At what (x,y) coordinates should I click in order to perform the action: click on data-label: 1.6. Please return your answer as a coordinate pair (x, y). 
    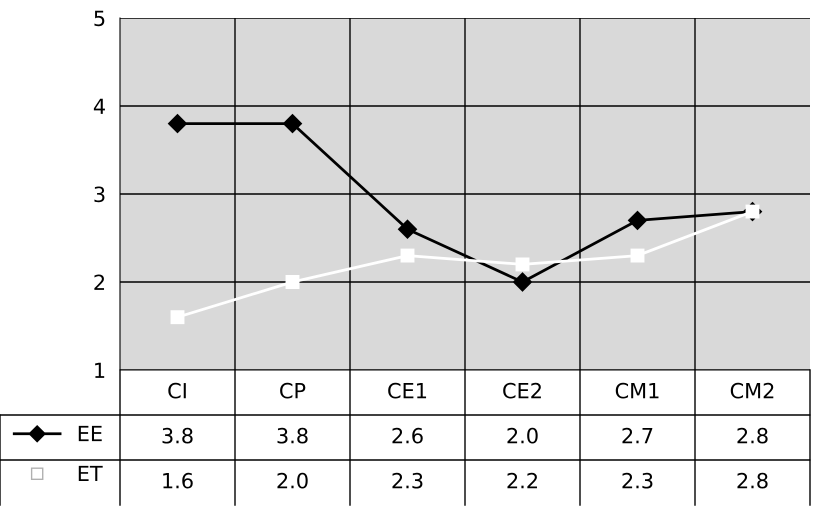
    Looking at the image, I should click on (178, 480).